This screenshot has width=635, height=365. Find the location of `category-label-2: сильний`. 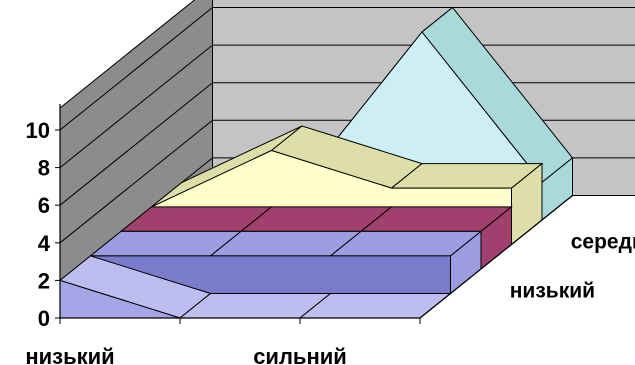

category-label-2: сильний is located at coordinates (300, 354).